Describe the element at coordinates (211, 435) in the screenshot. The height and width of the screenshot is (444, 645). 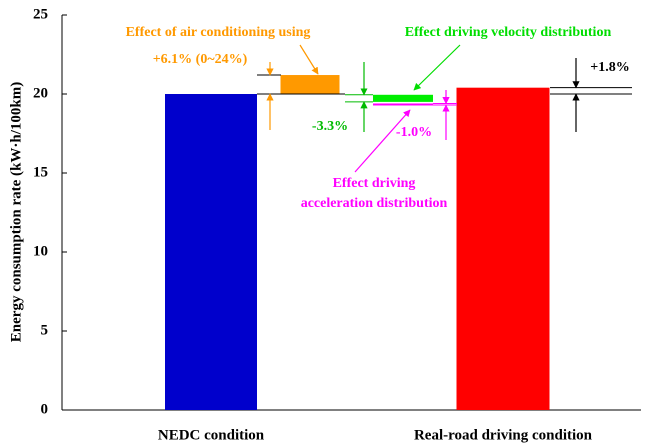
I see `x-tick-label: NEDC condition` at that location.